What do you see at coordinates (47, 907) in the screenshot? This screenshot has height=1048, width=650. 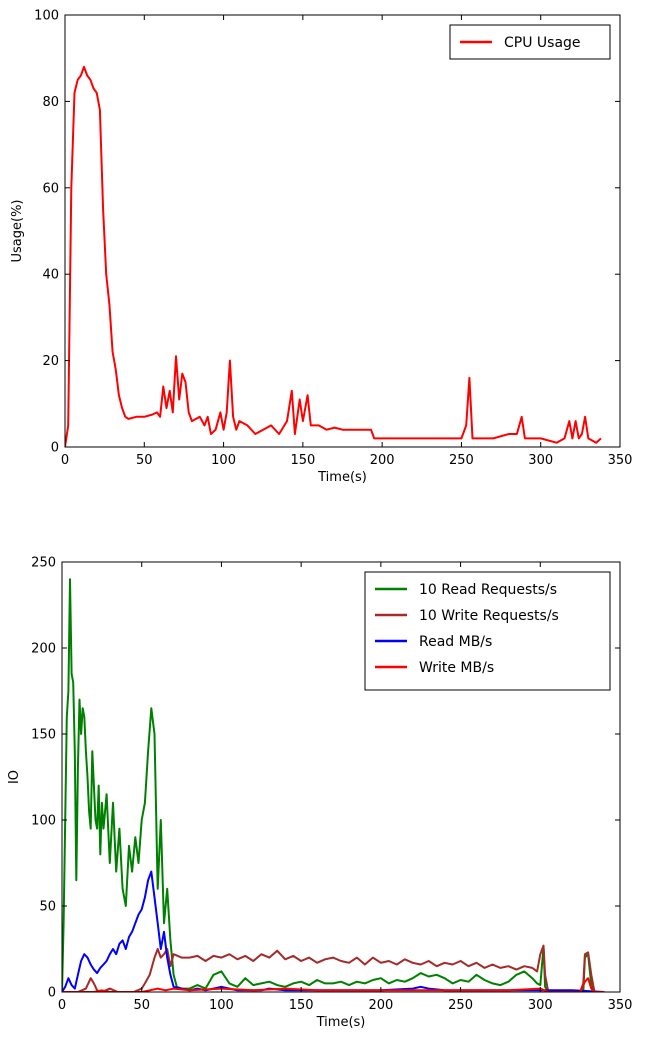 I see `y-tick-label: 50` at bounding box center [47, 907].